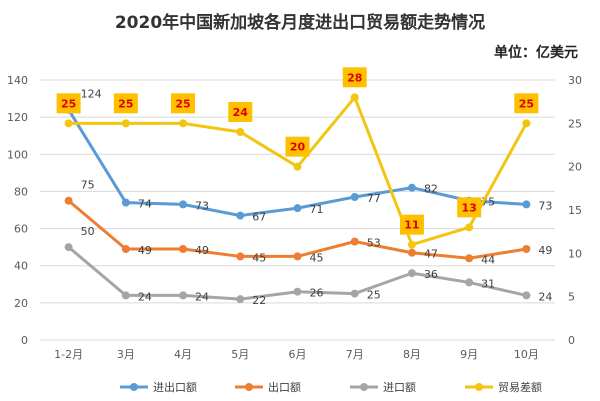 The width and height of the screenshot is (600, 401). I want to click on x-tick: 6月, so click(298, 354).